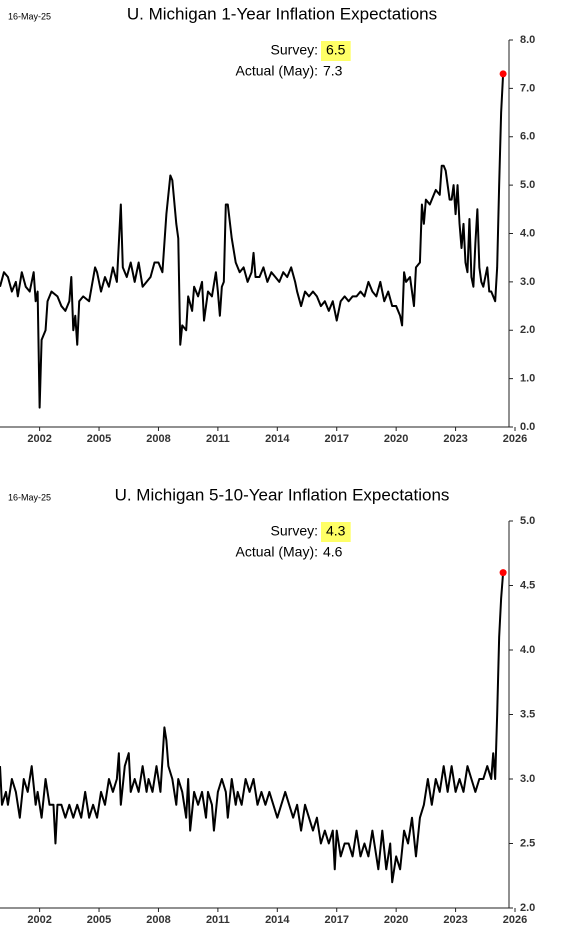 This screenshot has height=934, width=564. I want to click on y-tick-label: 3.5, so click(527, 714).